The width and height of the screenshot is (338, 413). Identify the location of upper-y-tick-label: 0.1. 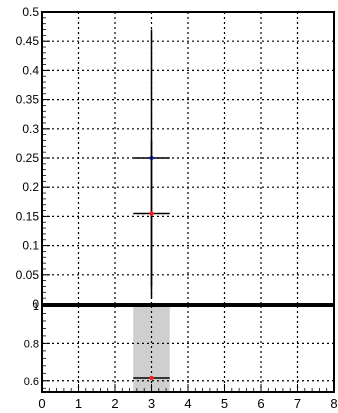
(30, 246).